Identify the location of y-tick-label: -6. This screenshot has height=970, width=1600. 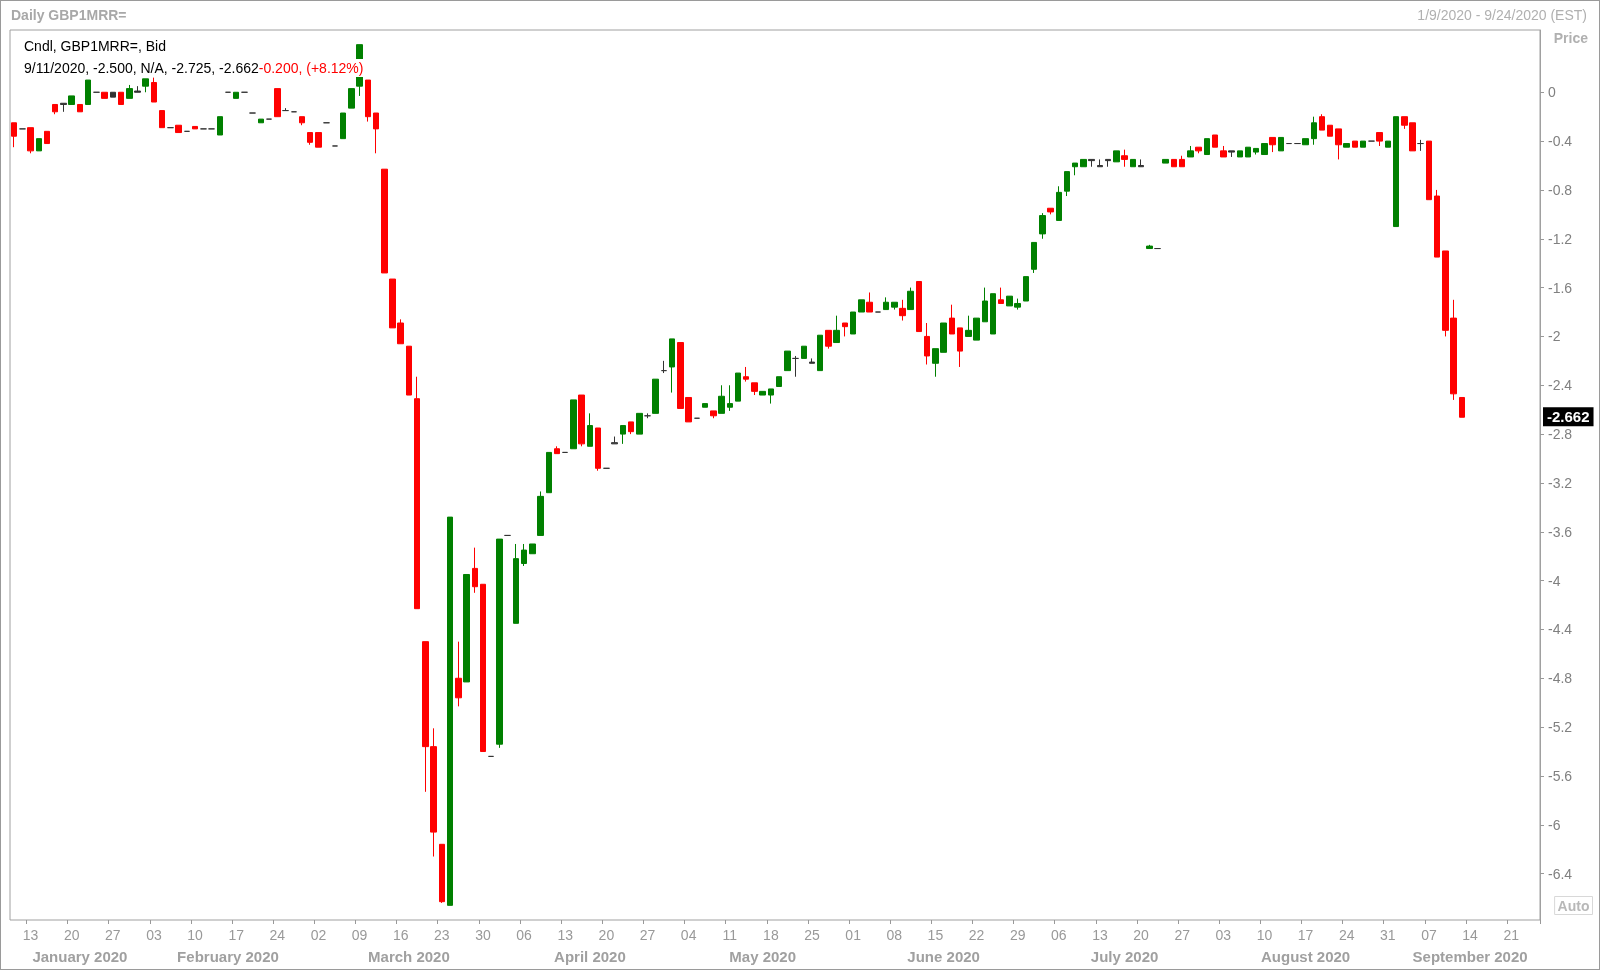
(1554, 824).